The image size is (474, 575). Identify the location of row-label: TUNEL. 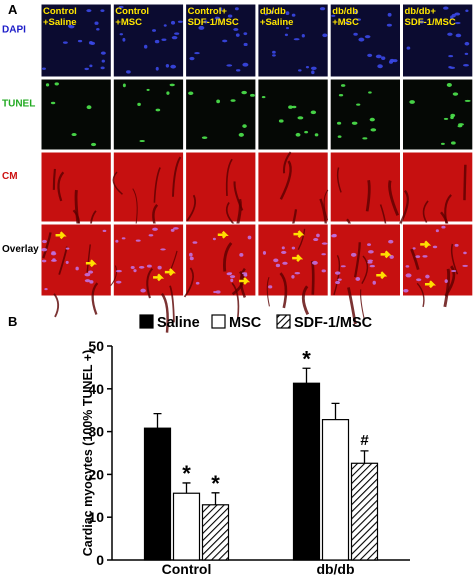
(18, 104).